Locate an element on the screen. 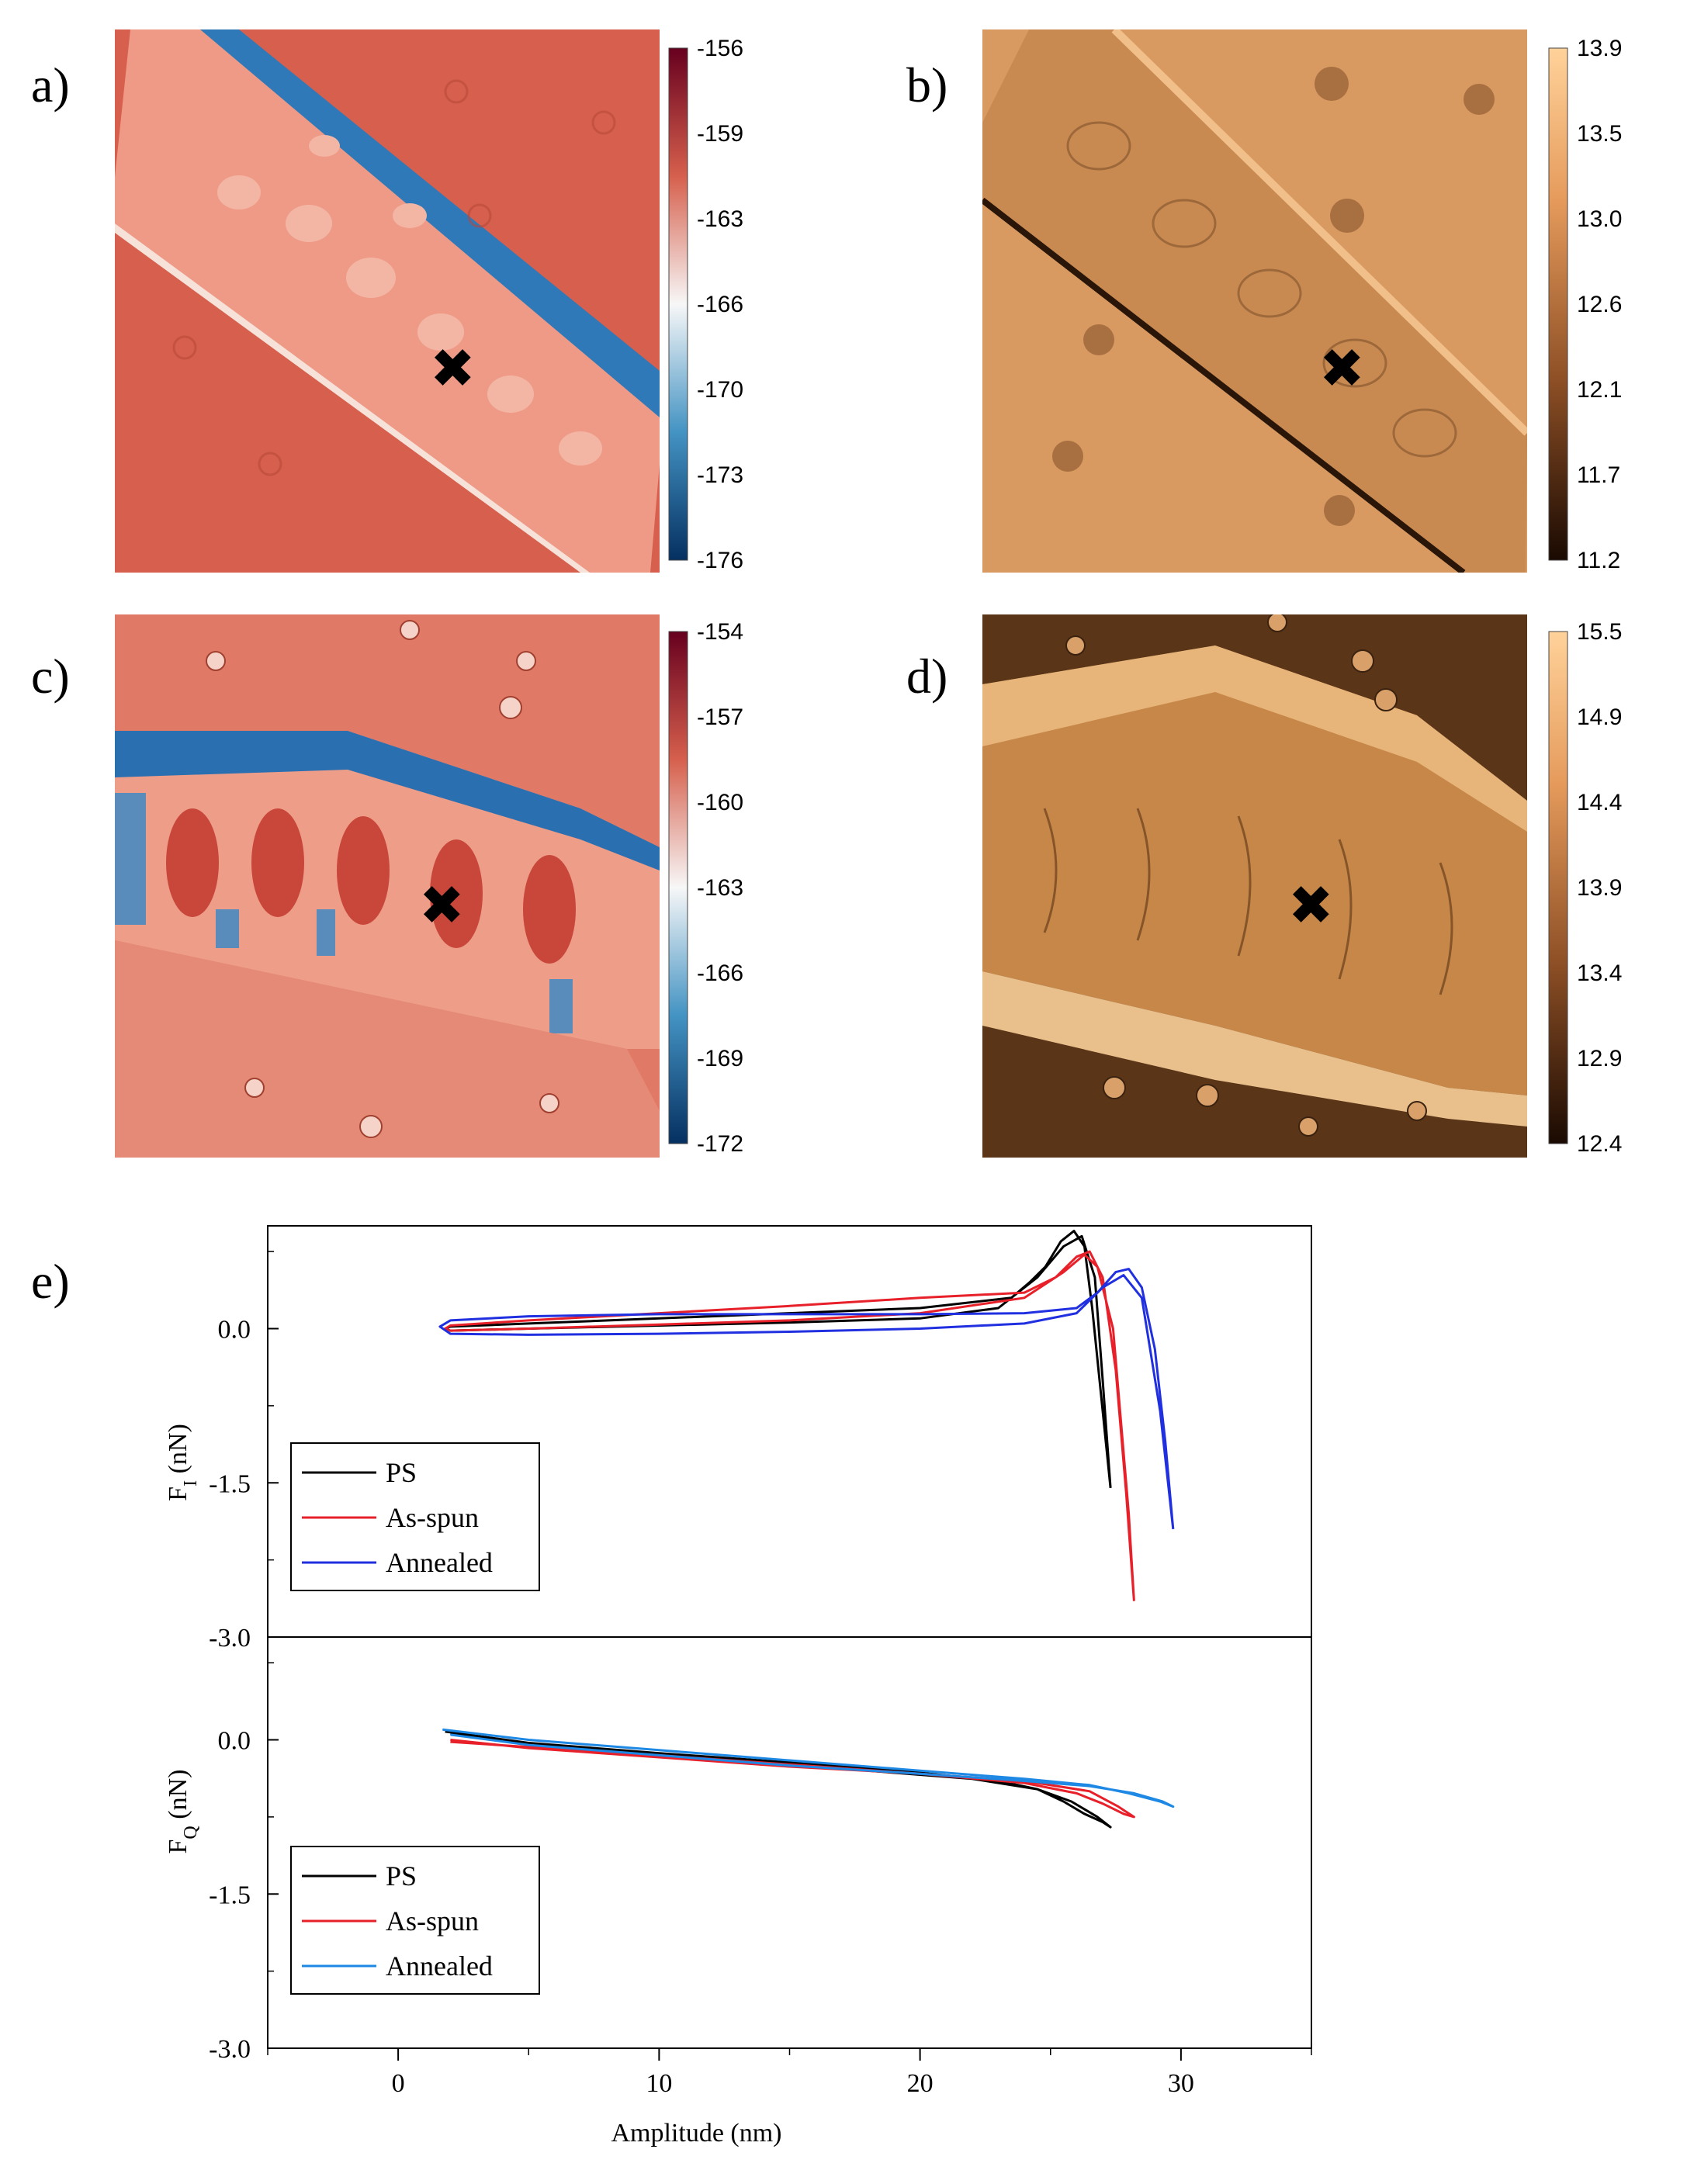 This screenshot has width=1687, height=2184. colorbar-a: -156 -159 -163 -166 -170 -173 -176 is located at coordinates (723, 304).